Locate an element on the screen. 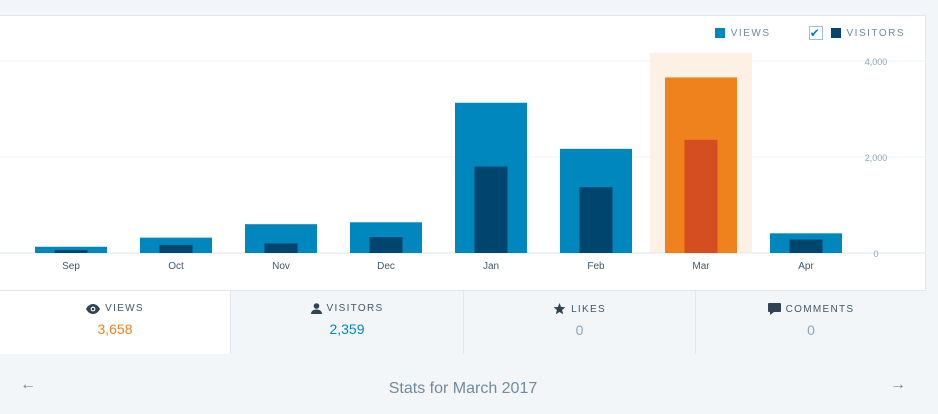 This screenshot has height=414, width=938. legend-visitors-label: VISITORS is located at coordinates (875, 33).